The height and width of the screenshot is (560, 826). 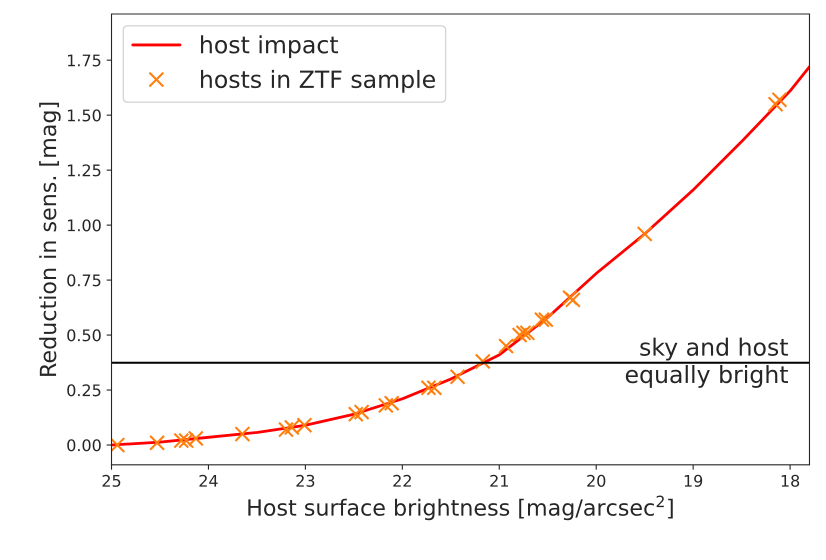 What do you see at coordinates (84, 445) in the screenshot?
I see `y-tick-label: 0.00` at bounding box center [84, 445].